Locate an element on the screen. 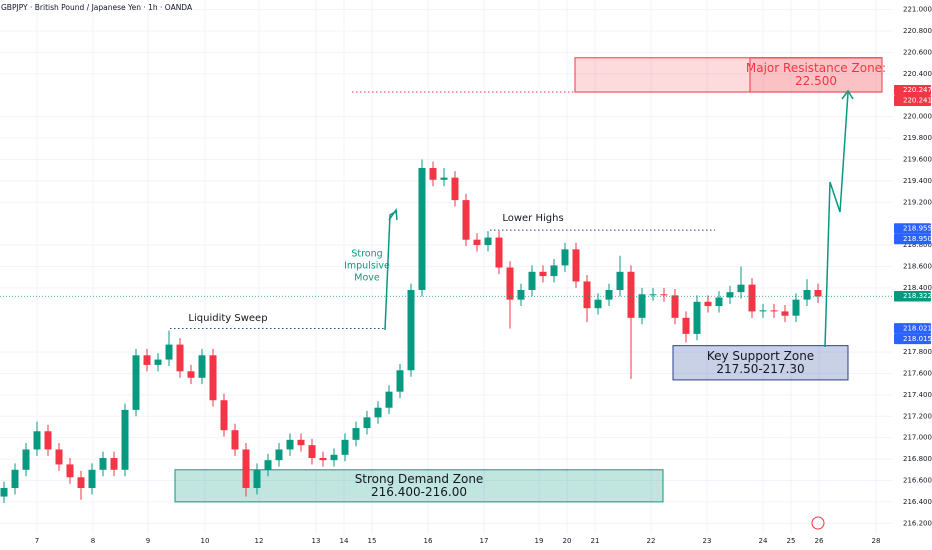 The image size is (932, 550). y-tick-label: 218.800 is located at coordinates (917, 245).